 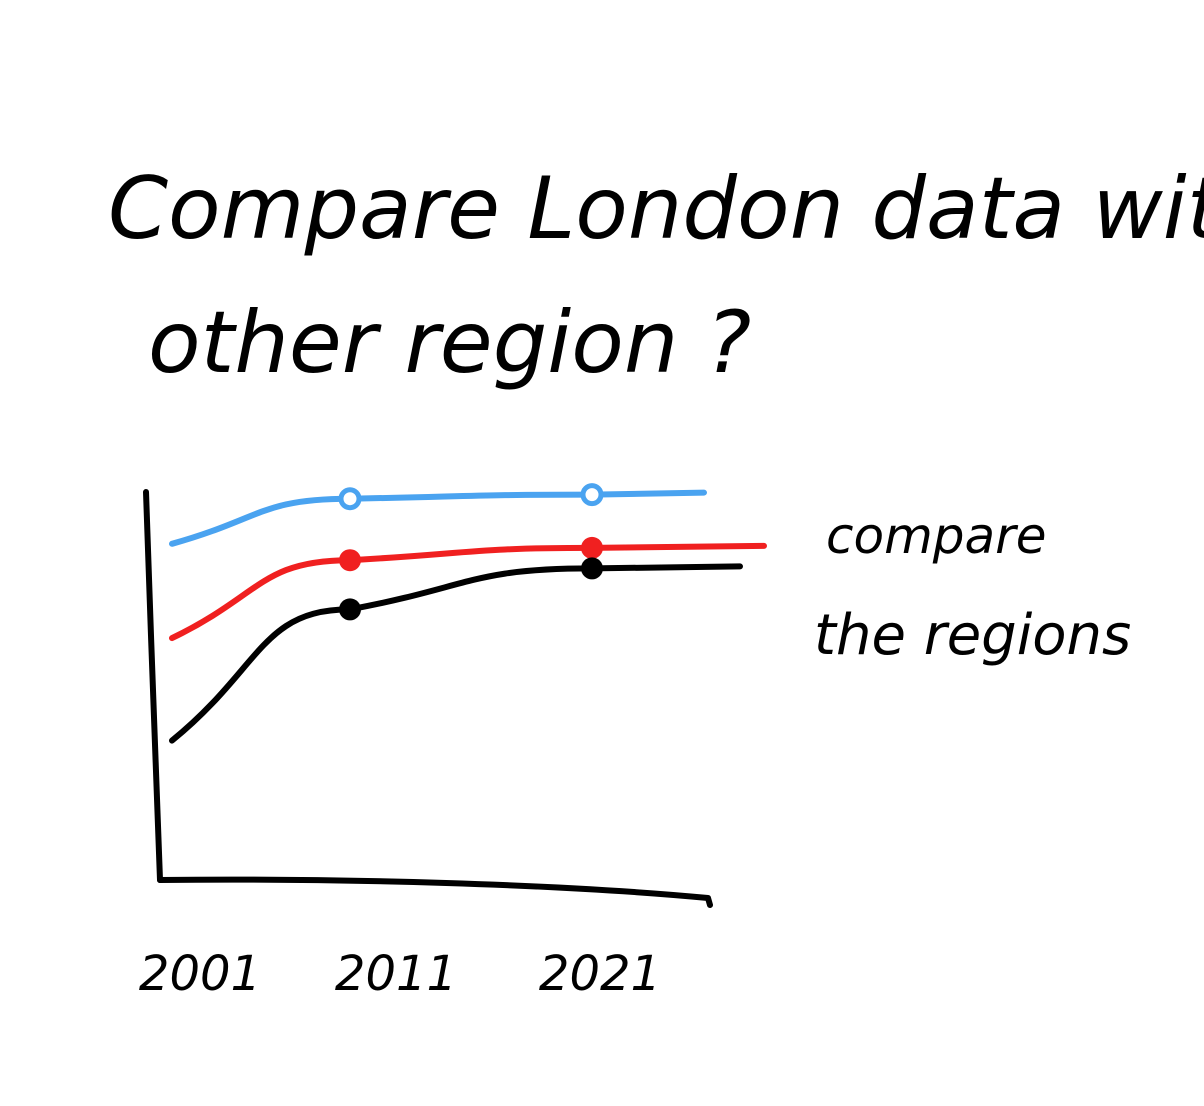 I want to click on annotation-line-1: compare, so click(x=936, y=536).